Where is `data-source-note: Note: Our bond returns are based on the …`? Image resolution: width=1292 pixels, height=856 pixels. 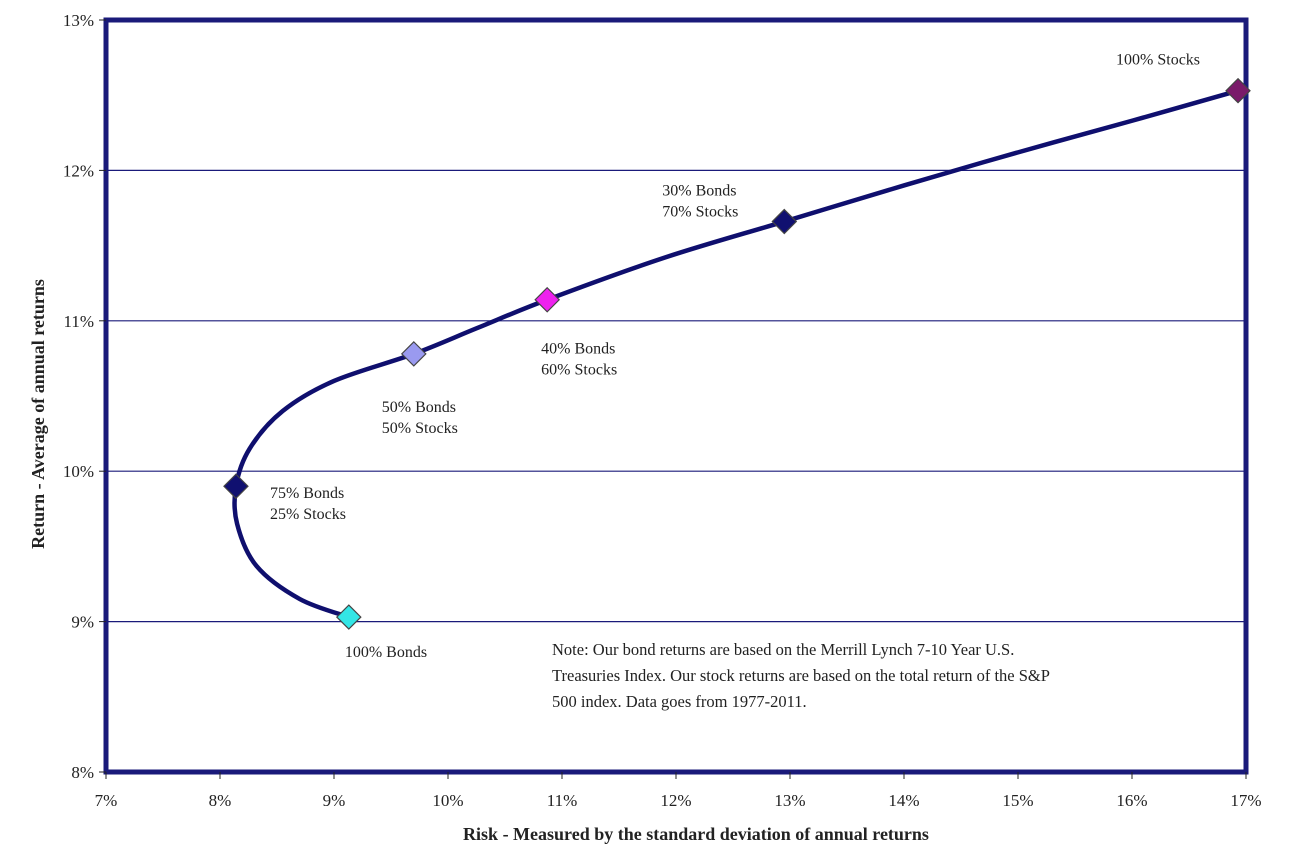 data-source-note: Note: Our bond returns are based on the … is located at coordinates (801, 675).